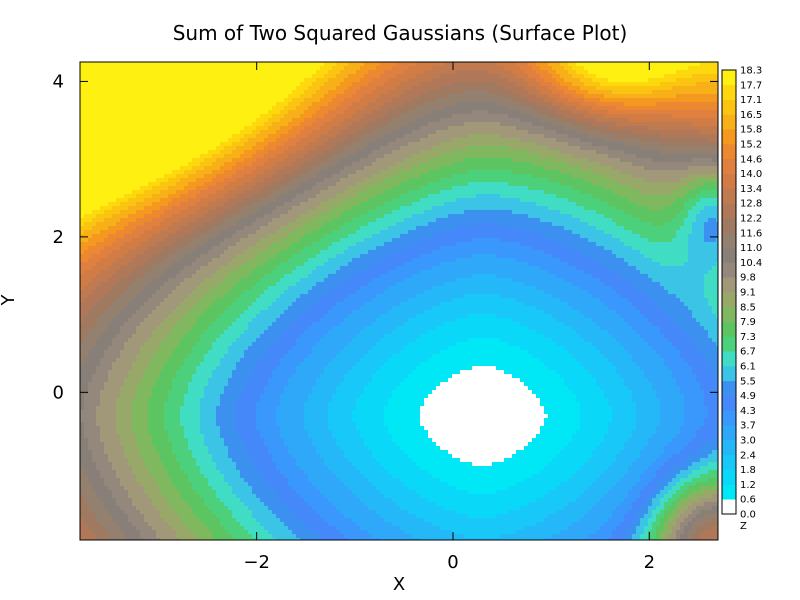  What do you see at coordinates (522, 112) in the screenshot?
I see `contour-cell-2030` at bounding box center [522, 112].